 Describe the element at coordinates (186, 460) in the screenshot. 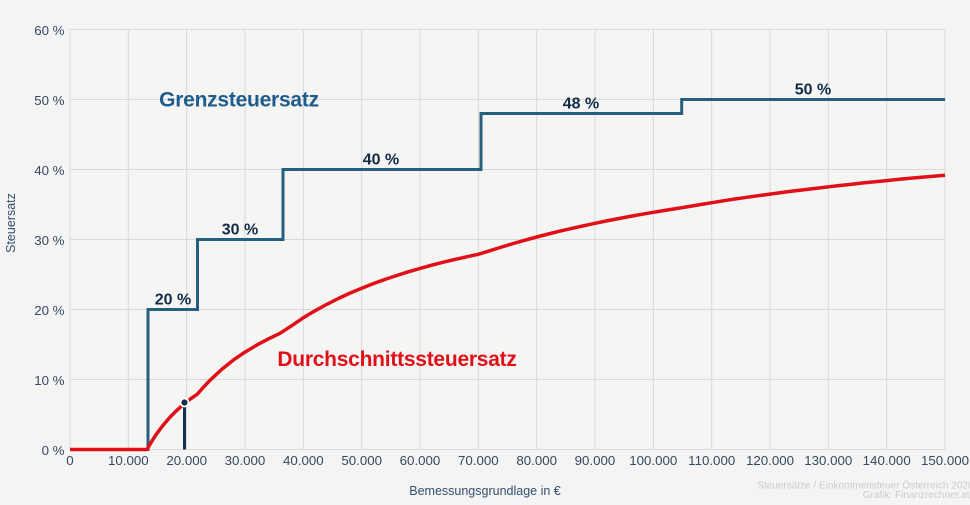

I see `svg-text: 20.000` at that location.